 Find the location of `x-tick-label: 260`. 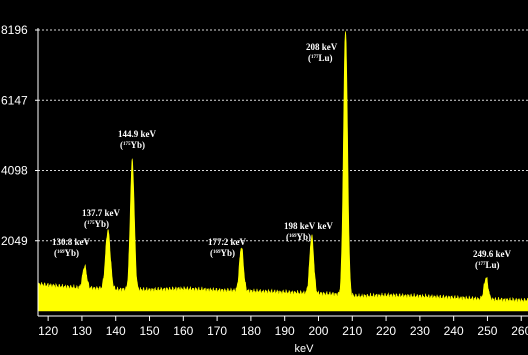

x-tick-label: 260 is located at coordinates (519, 331).